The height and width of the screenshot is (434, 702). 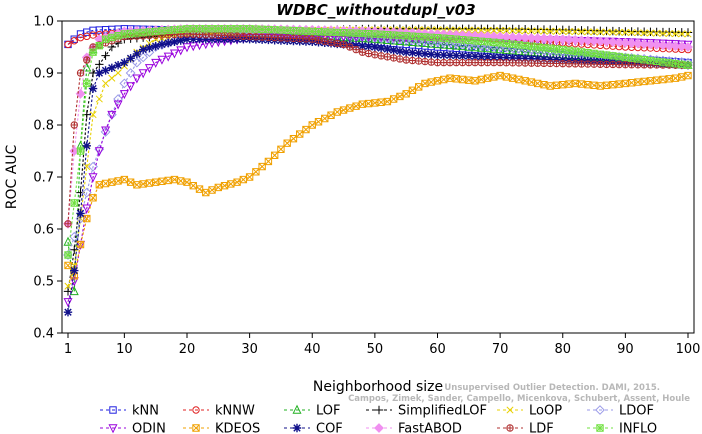 What do you see at coordinates (149, 428) in the screenshot?
I see `legend-label: ODIN` at bounding box center [149, 428].